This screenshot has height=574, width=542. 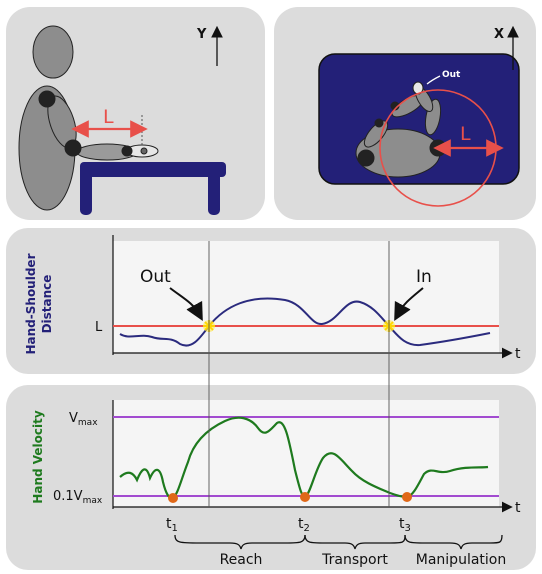 I want to click on reach-label: Reach, so click(x=241, y=560).